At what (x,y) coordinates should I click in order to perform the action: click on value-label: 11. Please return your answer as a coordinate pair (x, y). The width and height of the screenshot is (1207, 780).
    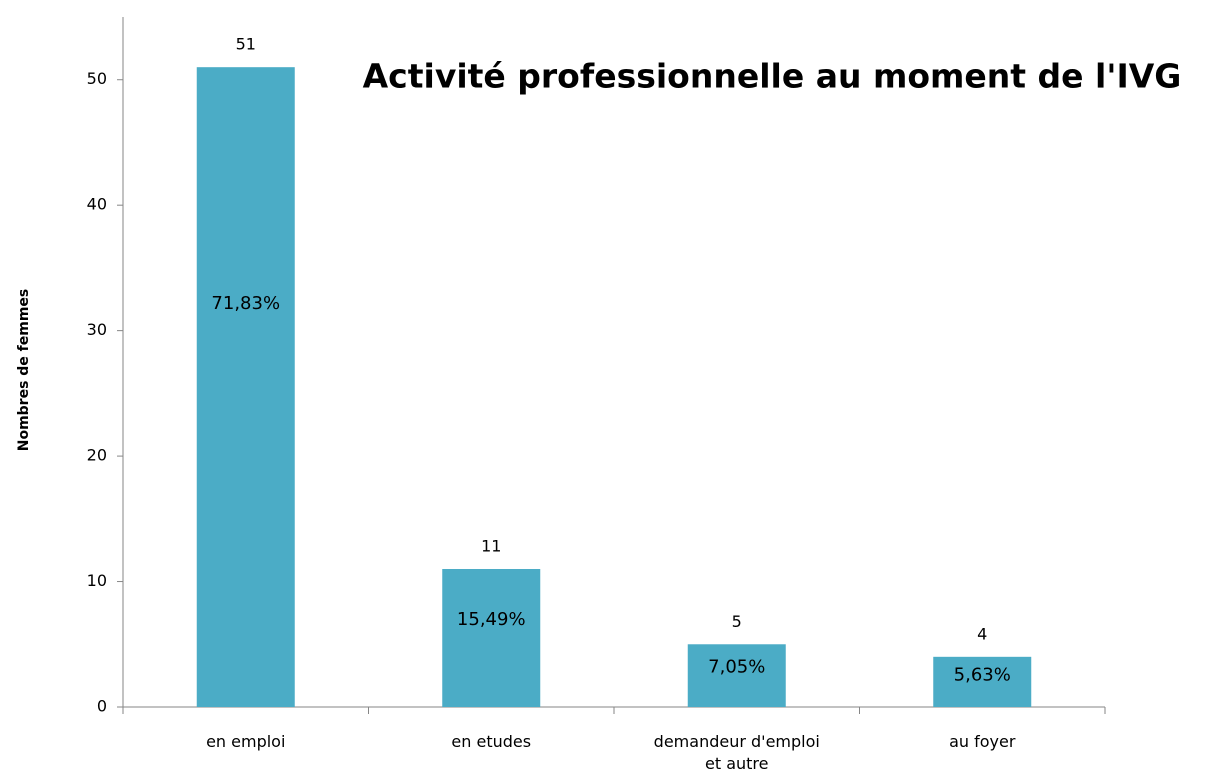
    Looking at the image, I should click on (491, 546).